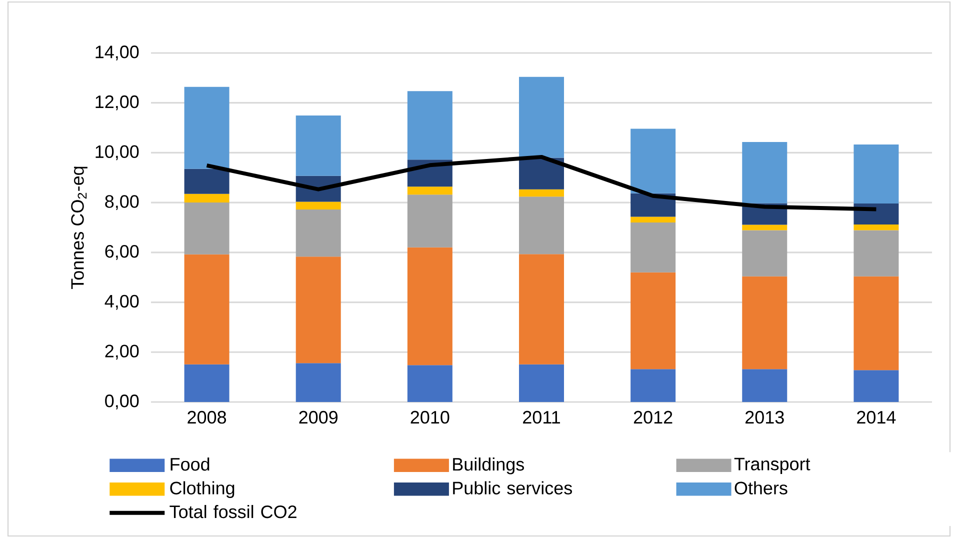 The image size is (958, 538). I want to click on y-tick-label: 14,00, so click(117, 53).